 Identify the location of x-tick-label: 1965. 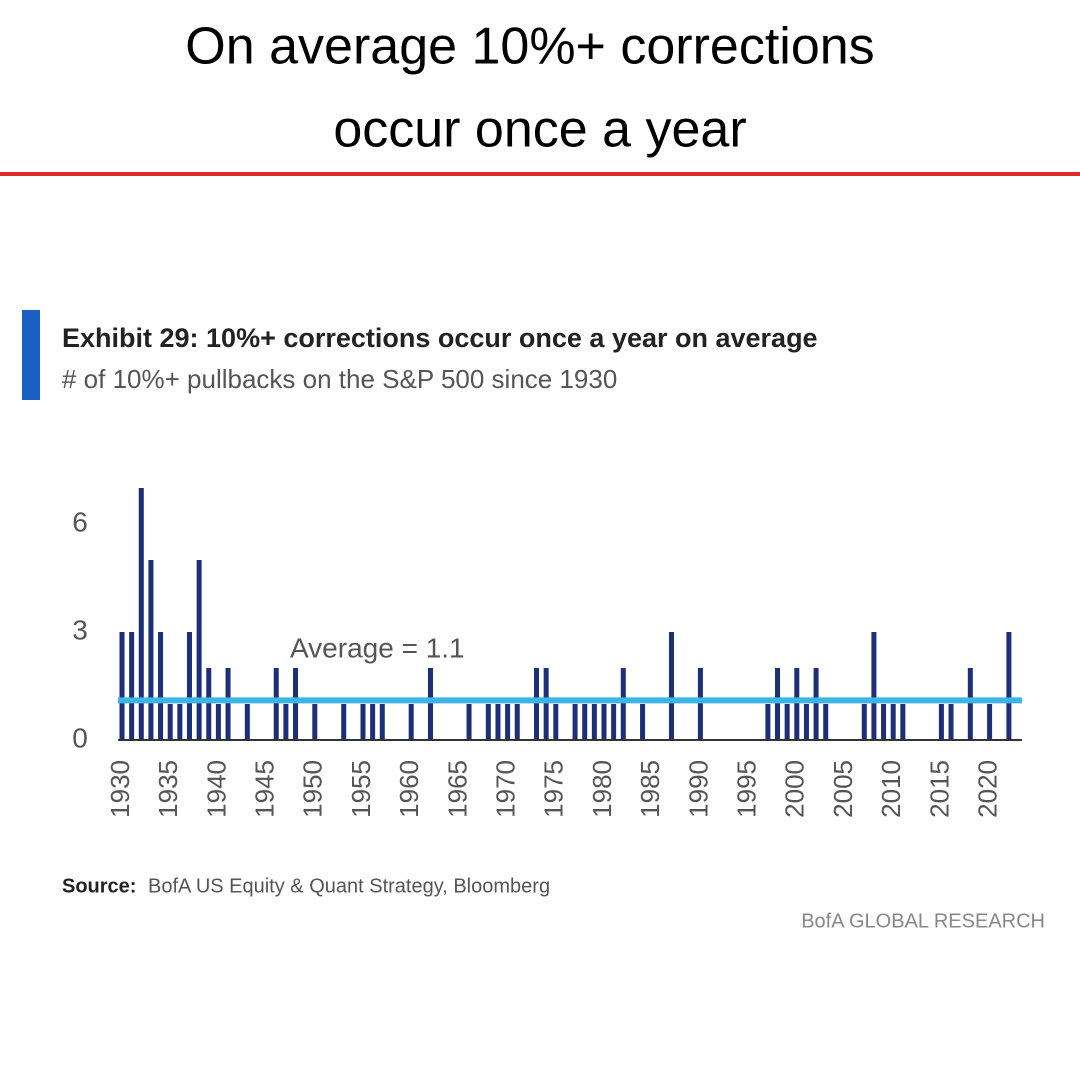
(457, 789).